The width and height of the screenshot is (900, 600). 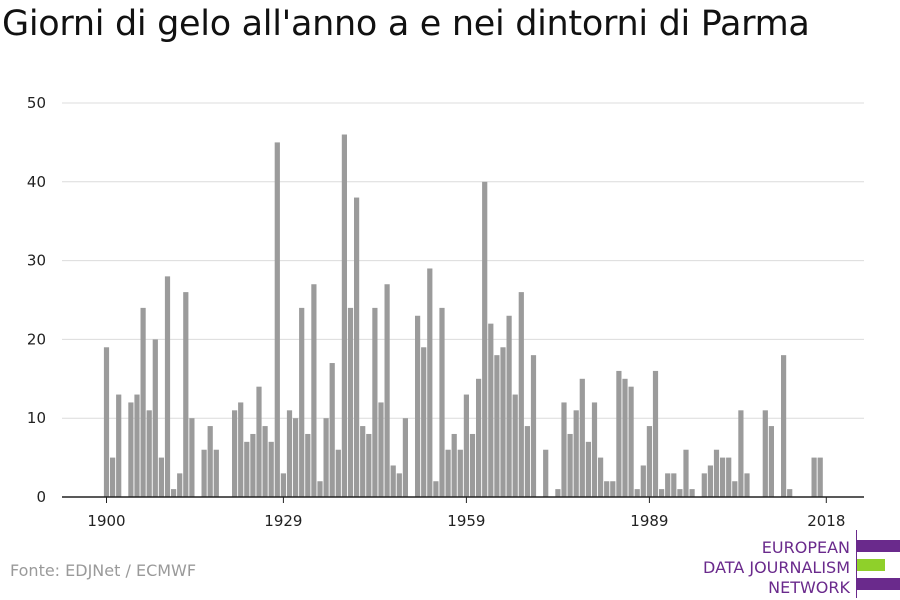 I want to click on bar: 2000: 6, so click(x=716, y=473).